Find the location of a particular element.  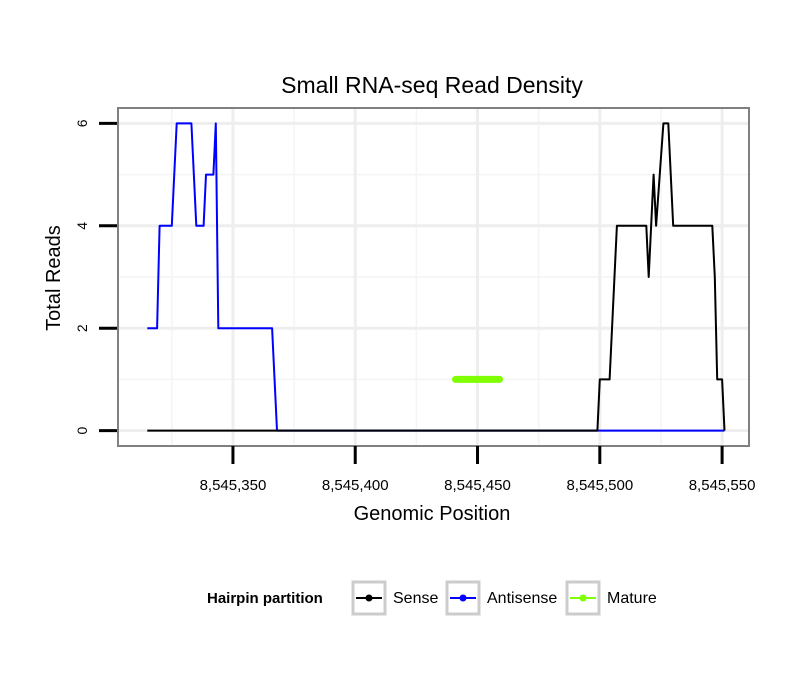

x-tick-label: 8,545,550 is located at coordinates (722, 485).